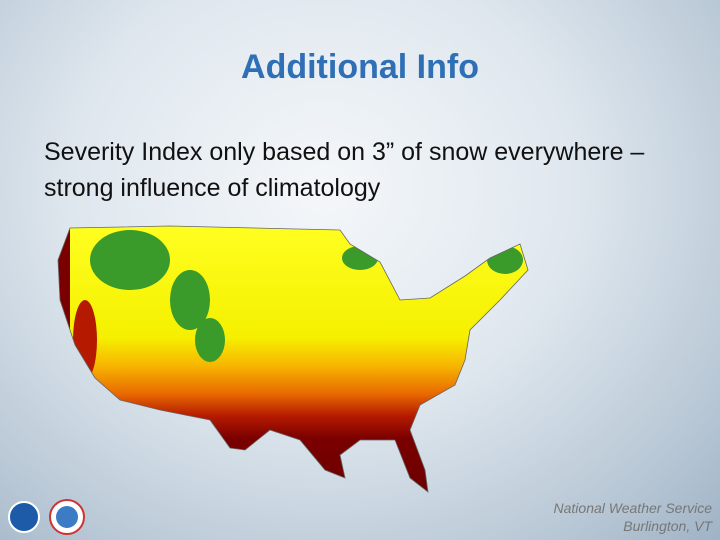  What do you see at coordinates (360, 67) in the screenshot?
I see `slide-title: Additional Info` at bounding box center [360, 67].